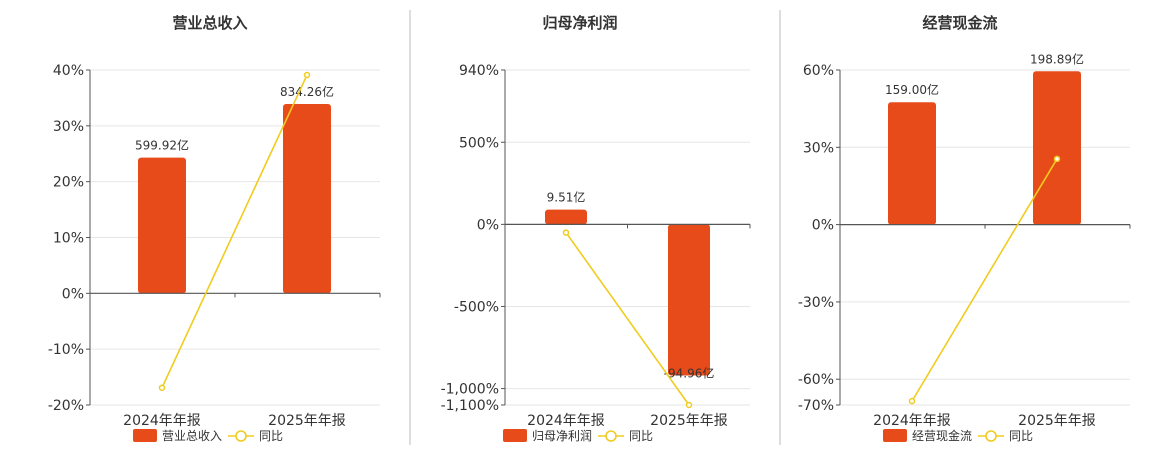 Image resolution: width=1160 pixels, height=450 pixels. I want to click on legend-bar-label: 归母净利润, so click(562, 436).